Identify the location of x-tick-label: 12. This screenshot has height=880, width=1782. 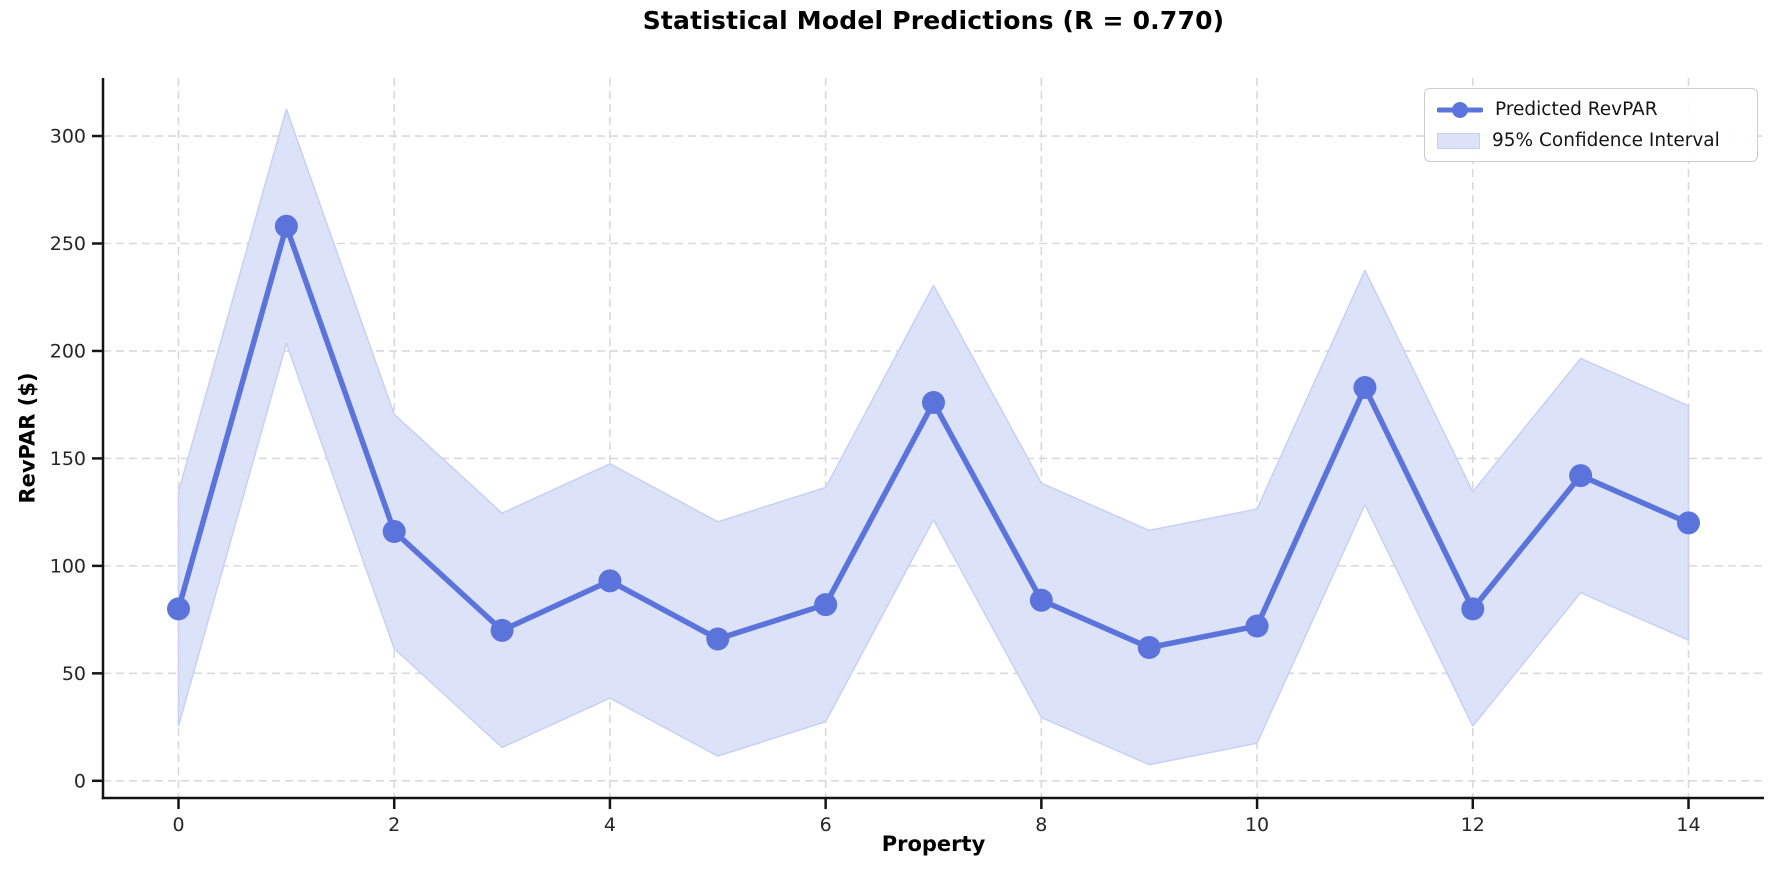
(1473, 825).